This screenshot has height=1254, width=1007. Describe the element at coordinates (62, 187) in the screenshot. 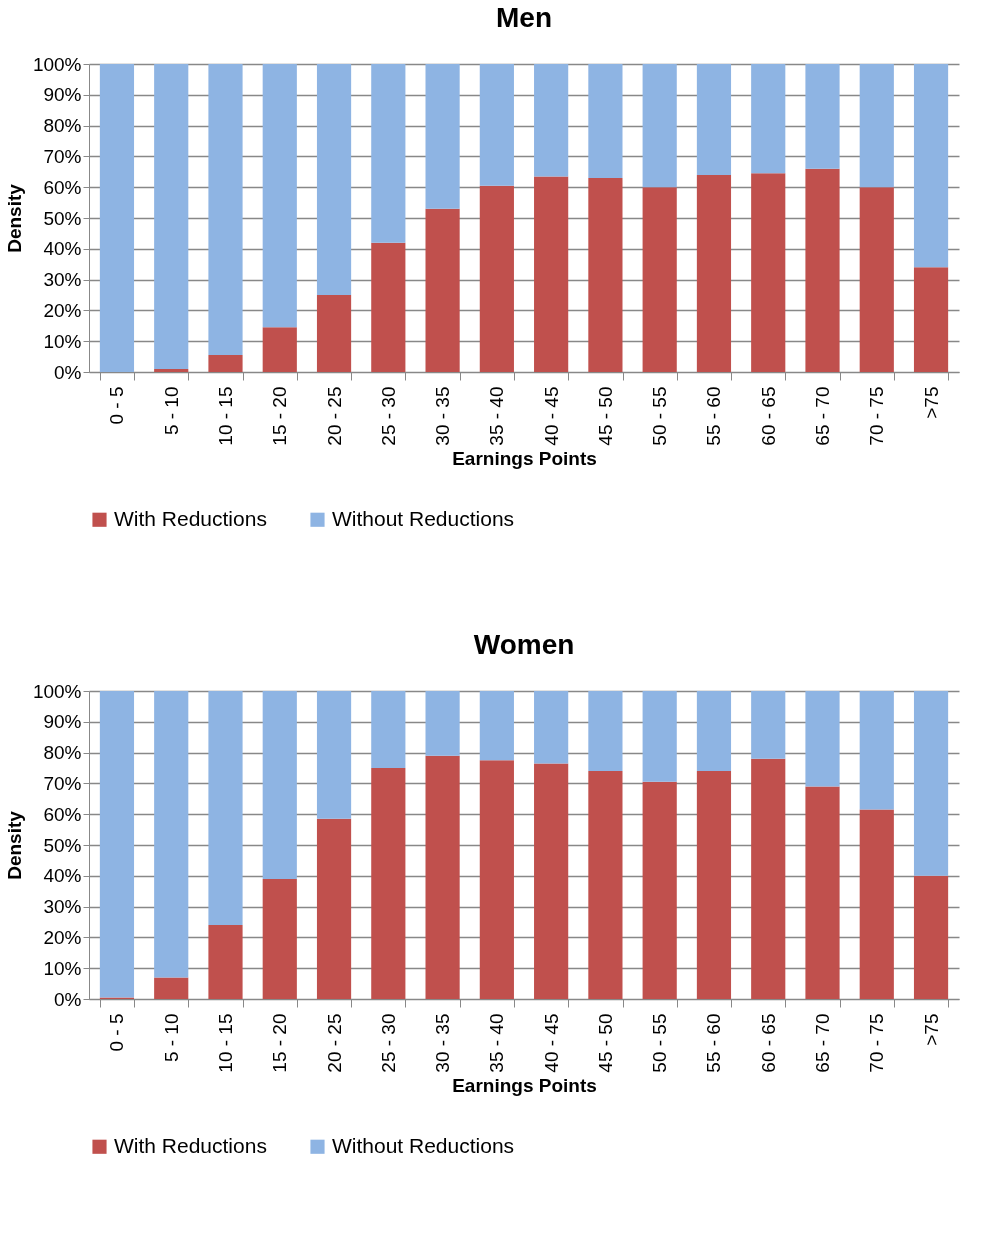

I see `y-tick-label: 60%` at that location.